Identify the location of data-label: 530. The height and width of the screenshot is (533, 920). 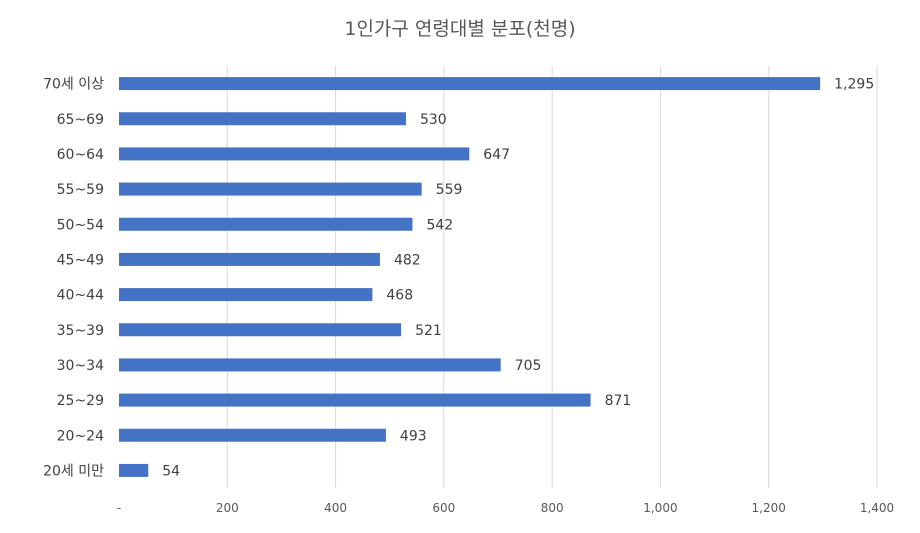
(433, 120).